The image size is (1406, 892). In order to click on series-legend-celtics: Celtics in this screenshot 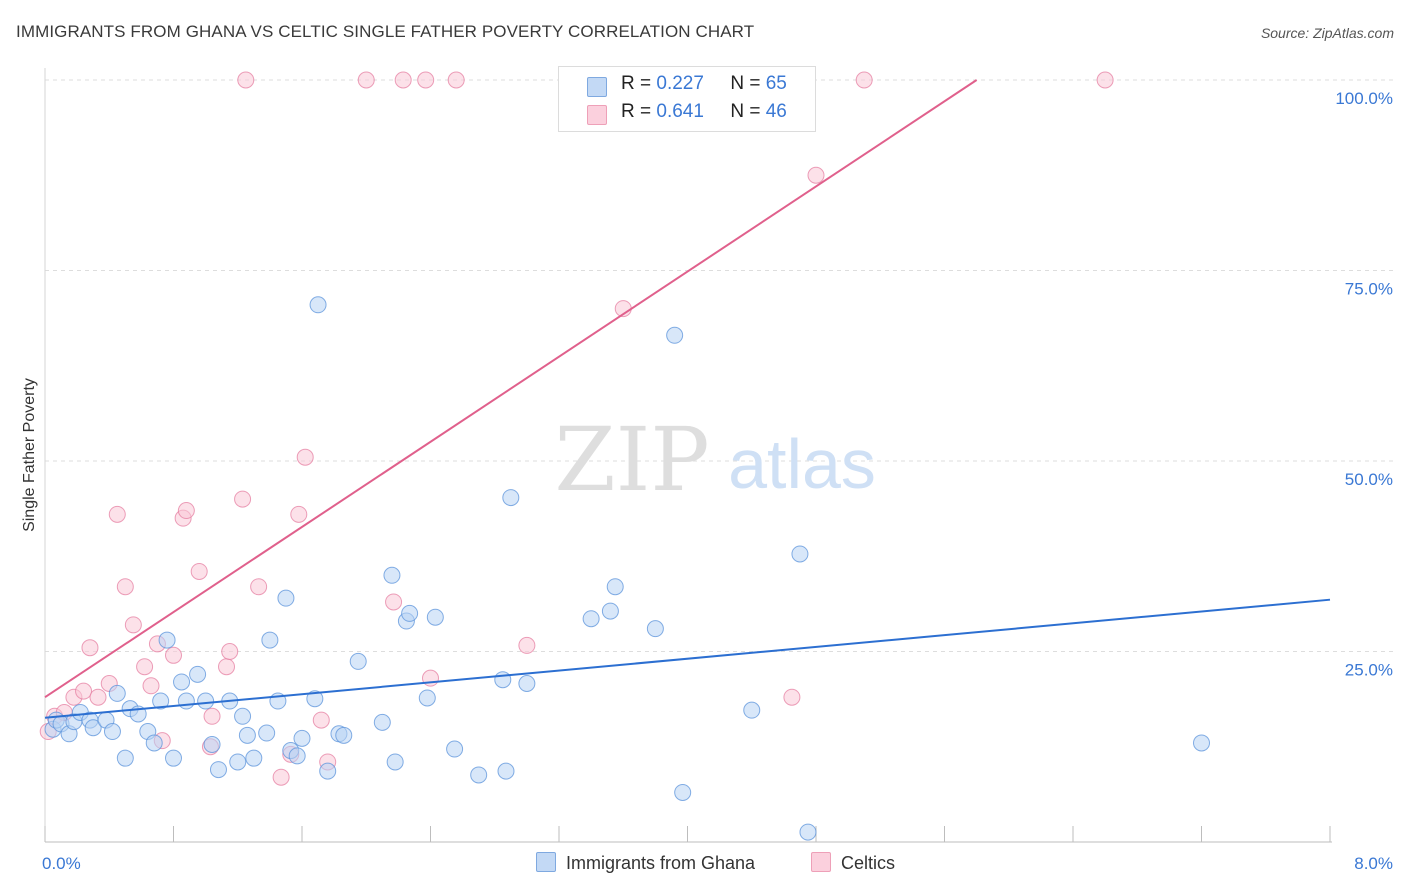, I will do `click(853, 863)`.